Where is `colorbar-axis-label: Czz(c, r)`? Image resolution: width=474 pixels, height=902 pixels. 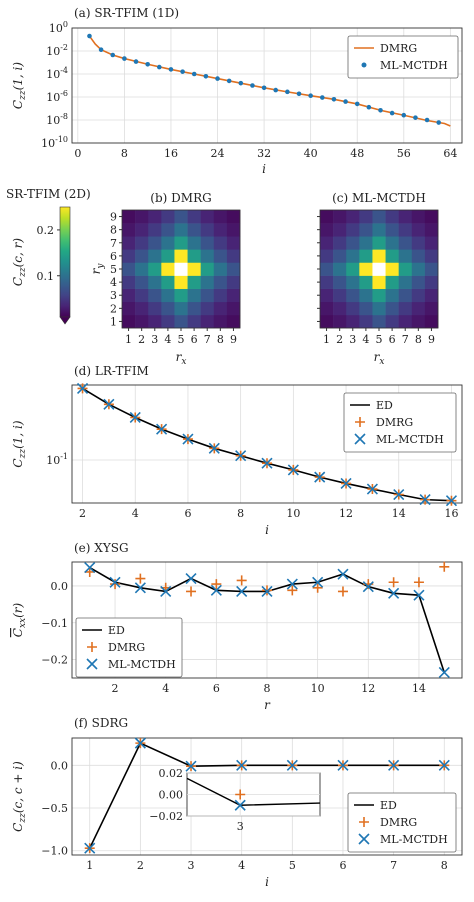
colorbar-axis-label: Czz(c, r) is located at coordinates (19, 262).